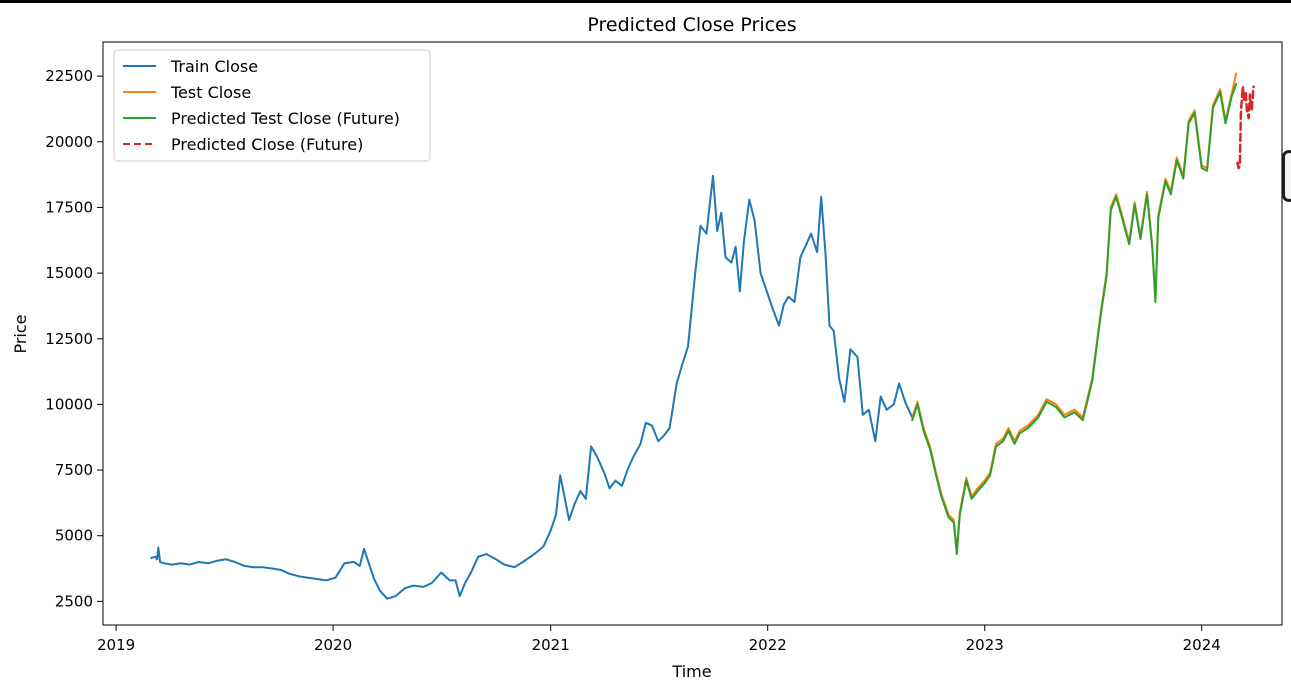 The image size is (1291, 686). I want to click on legend-label-4: Predicted Close (Future), so click(267, 144).